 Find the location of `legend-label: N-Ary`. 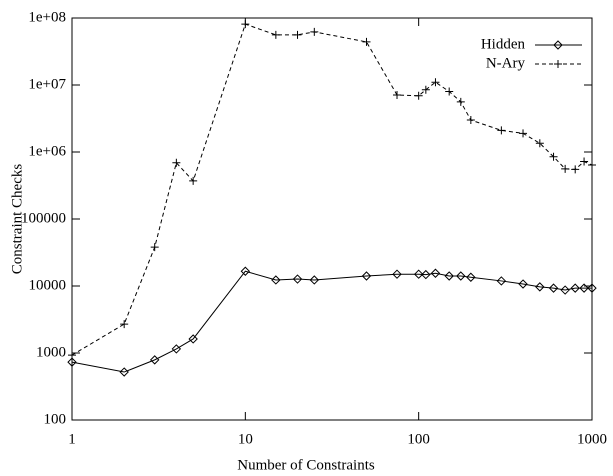

legend-label: N-Ary is located at coordinates (506, 63).